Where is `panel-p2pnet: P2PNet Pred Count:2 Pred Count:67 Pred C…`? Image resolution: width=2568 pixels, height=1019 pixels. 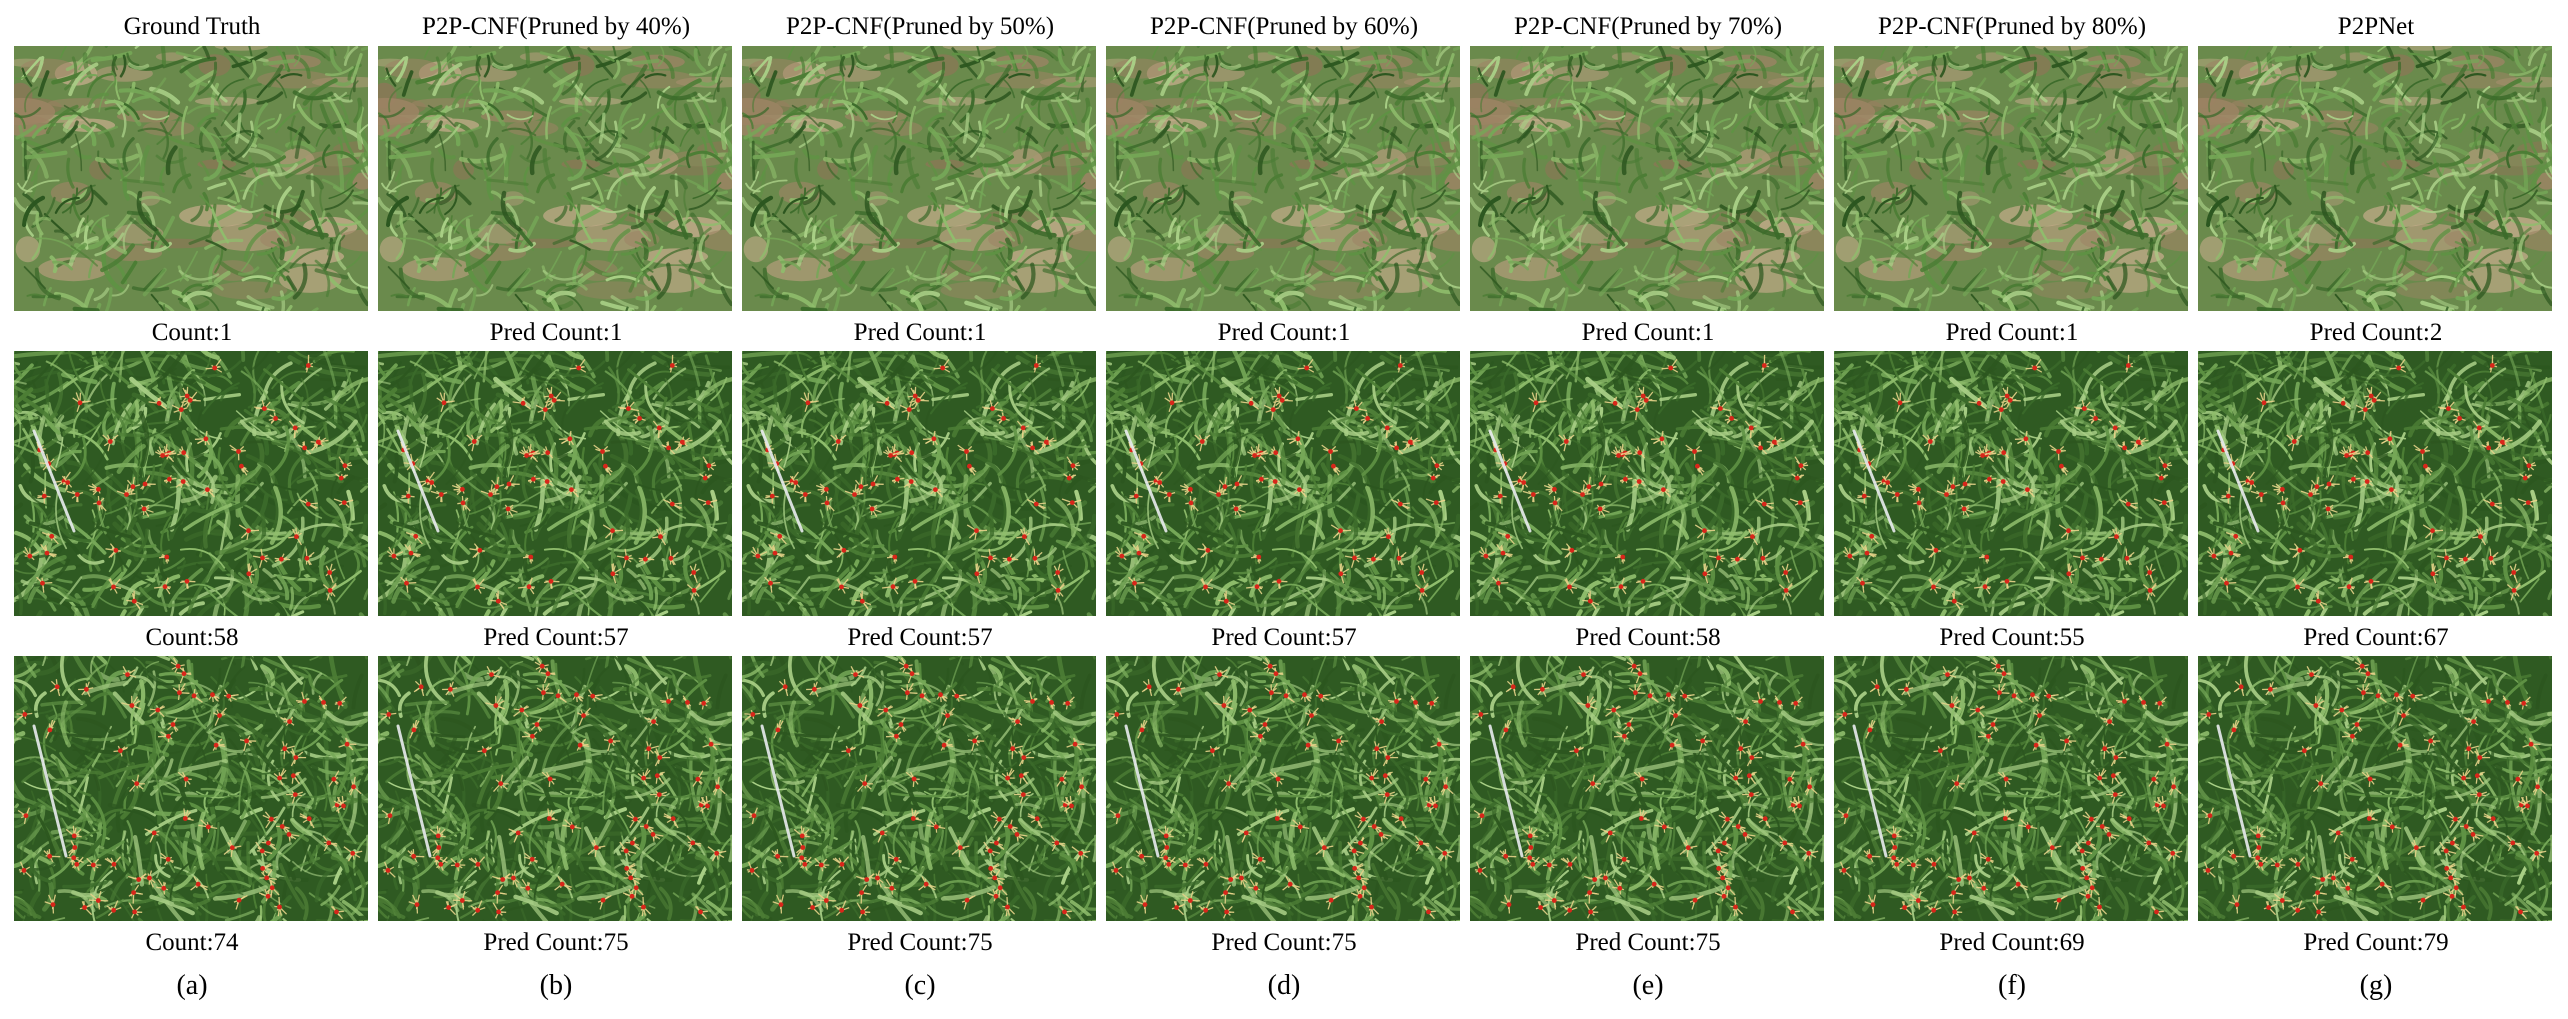
panel-p2pnet: P2PNet Pred Count:2 Pred Count:67 Pred C… is located at coordinates (2376, 509).